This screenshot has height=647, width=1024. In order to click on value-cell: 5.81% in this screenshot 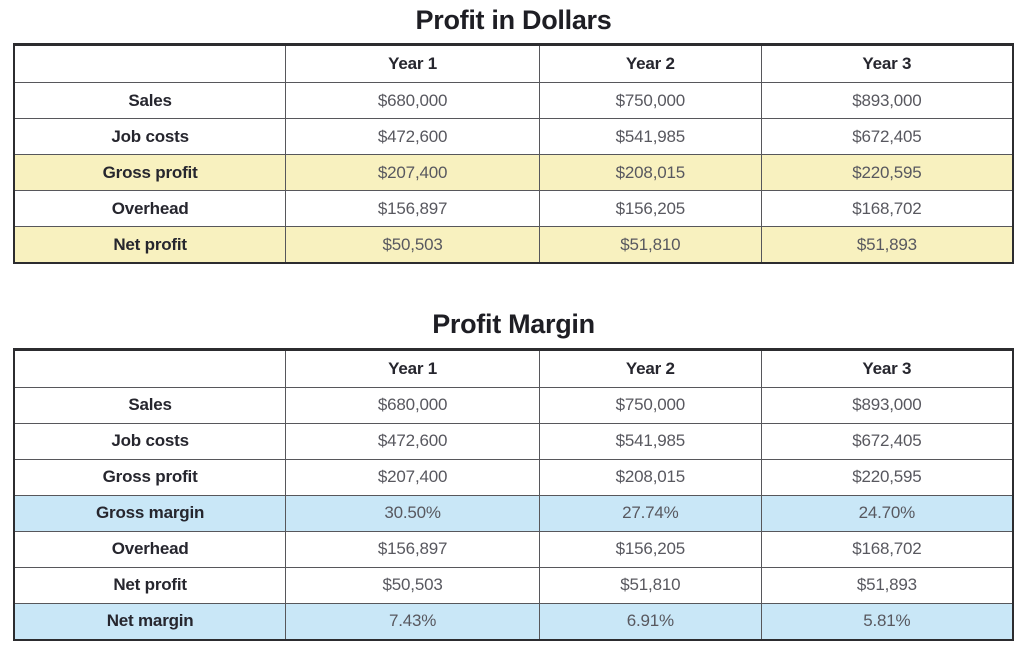, I will do `click(887, 621)`.